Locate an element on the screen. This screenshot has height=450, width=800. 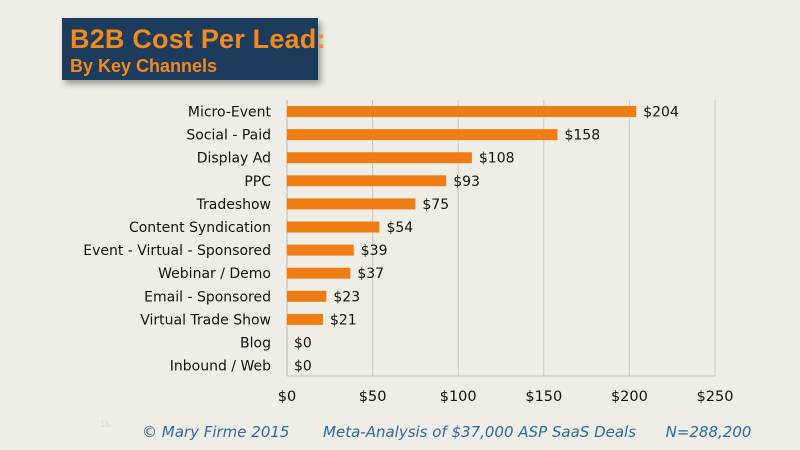
category-label: Display Ad is located at coordinates (234, 159).